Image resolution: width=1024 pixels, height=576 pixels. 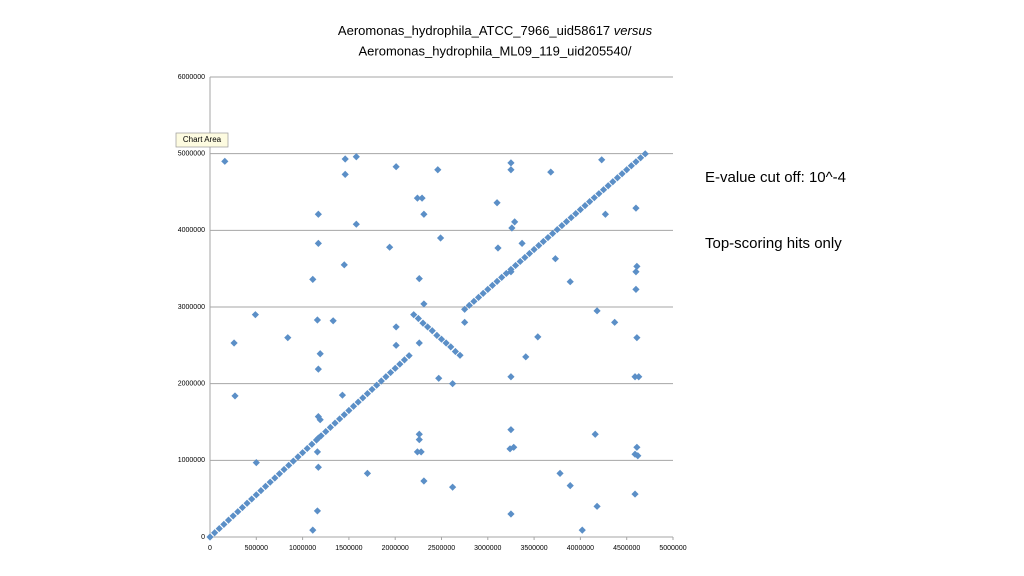 What do you see at coordinates (191, 77) in the screenshot?
I see `y-tick-label: 6000000` at bounding box center [191, 77].